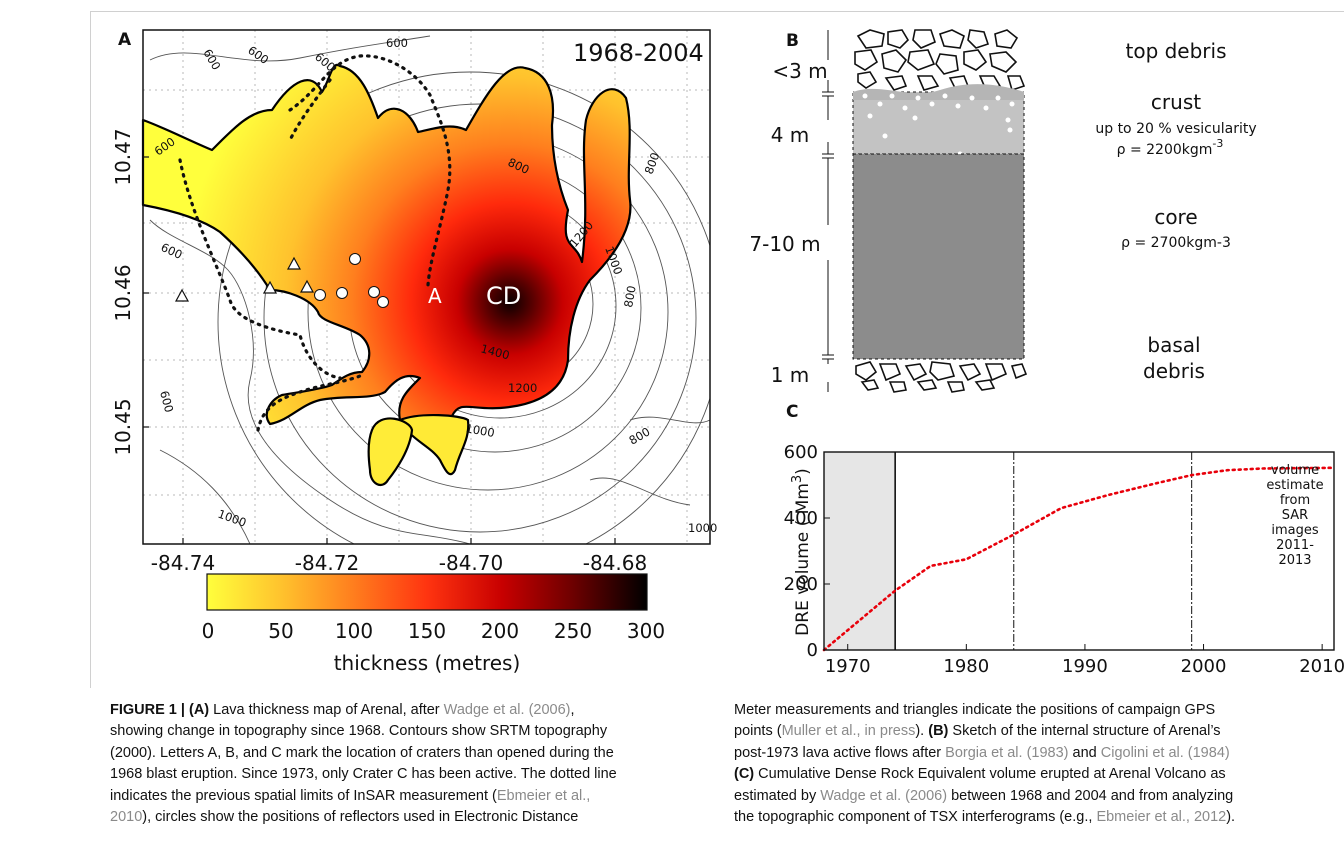 The width and height of the screenshot is (1344, 864). I want to click on annotation-line: from, so click(1295, 500).